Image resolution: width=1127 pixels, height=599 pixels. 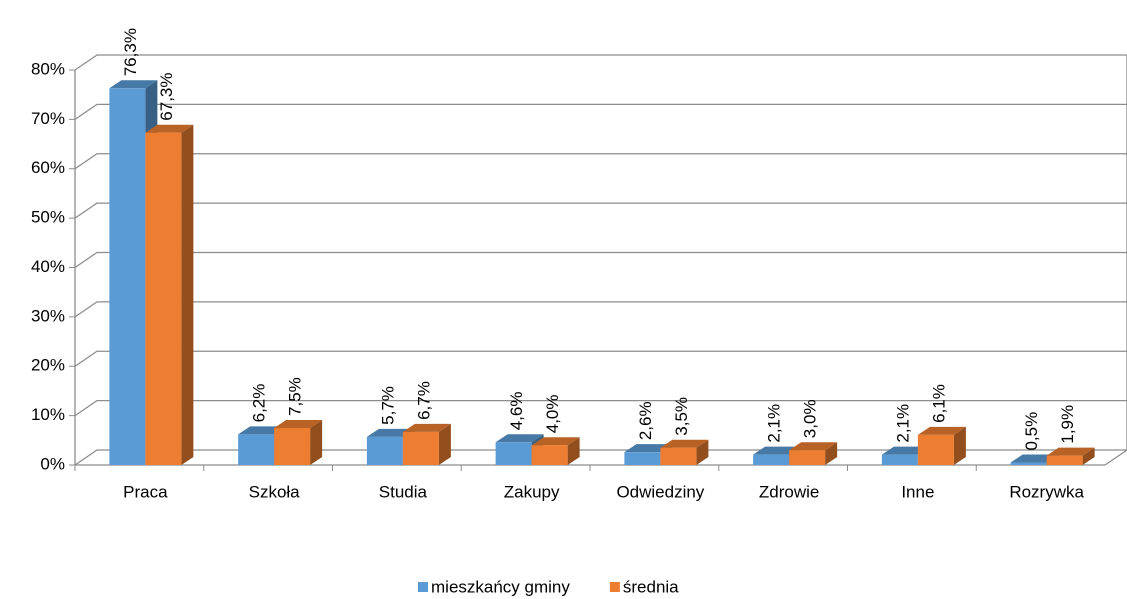 What do you see at coordinates (681, 416) in the screenshot?
I see `value-label: 3,5%` at bounding box center [681, 416].